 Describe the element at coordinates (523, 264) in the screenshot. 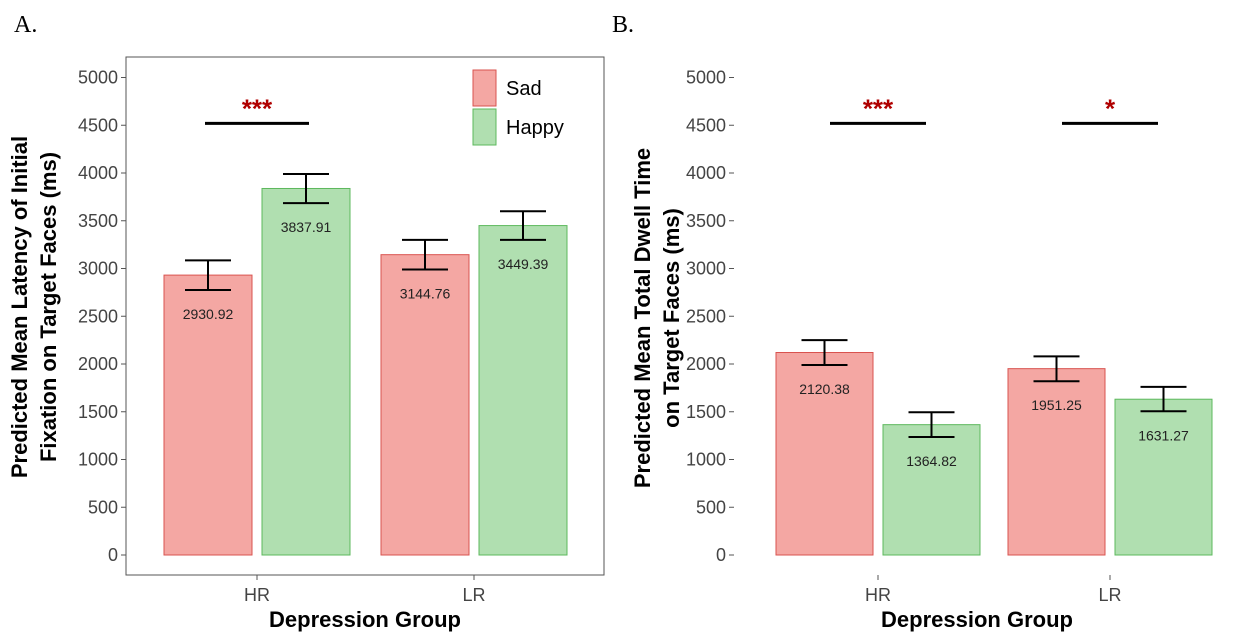

I see `data-label: 3449.39` at that location.